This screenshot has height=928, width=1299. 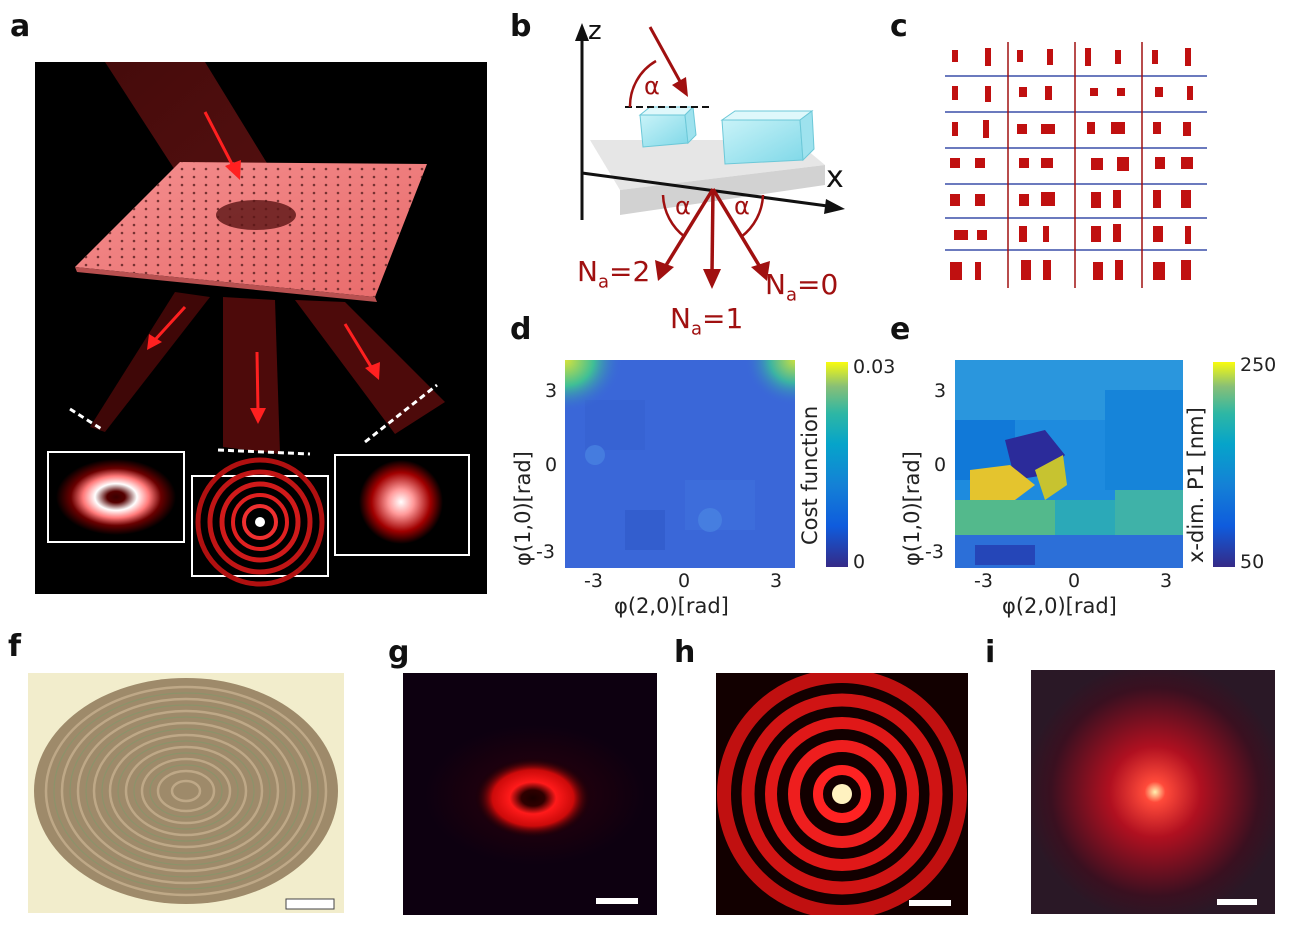 I want to click on panel-b-schematic, so click(x=710, y=156).